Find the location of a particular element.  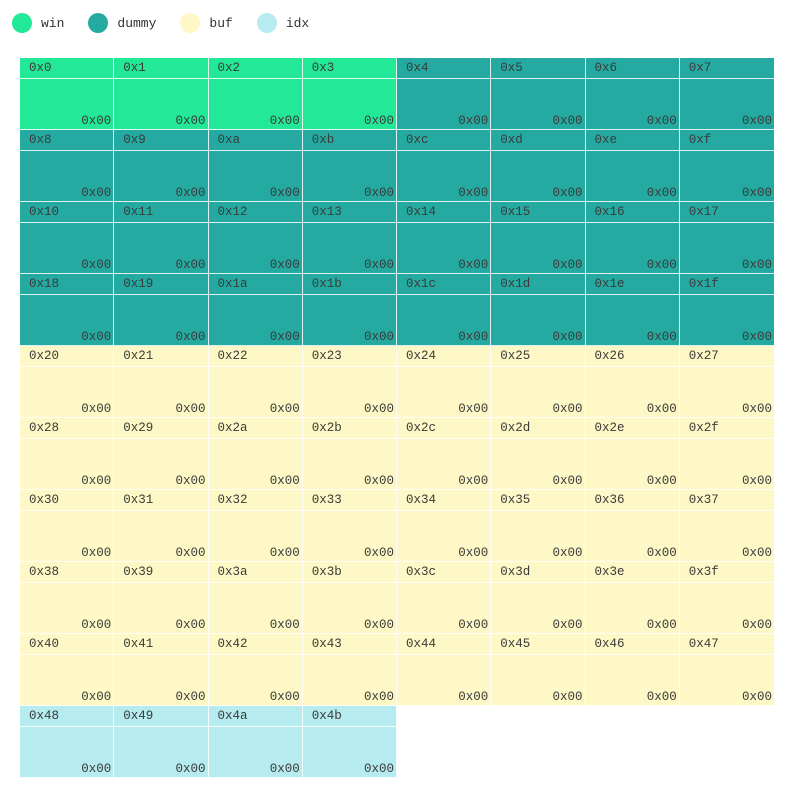

memory-cell-buf: 0x27 0x00 is located at coordinates (726, 382).